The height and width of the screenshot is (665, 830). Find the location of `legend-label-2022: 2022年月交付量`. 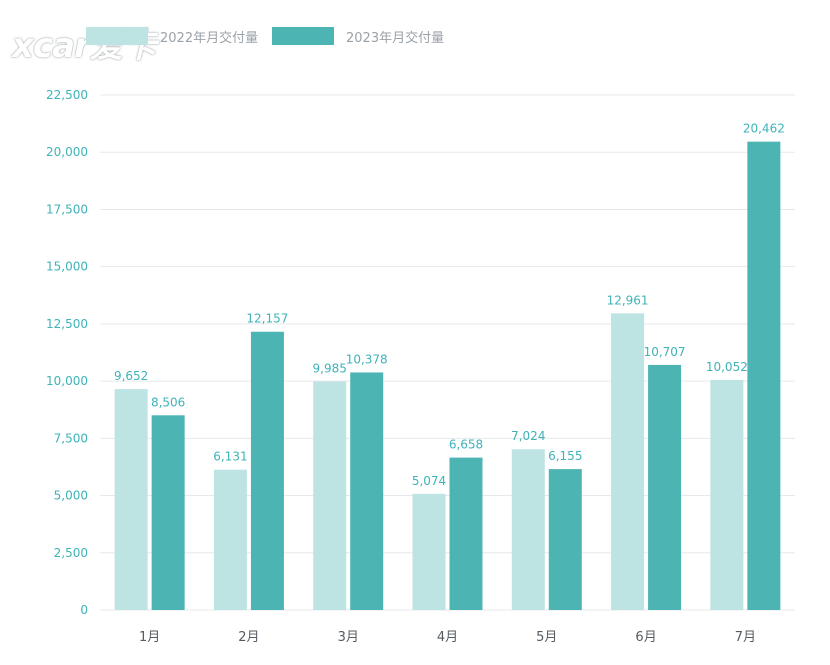

legend-label-2022: 2022年月交付量 is located at coordinates (209, 38).